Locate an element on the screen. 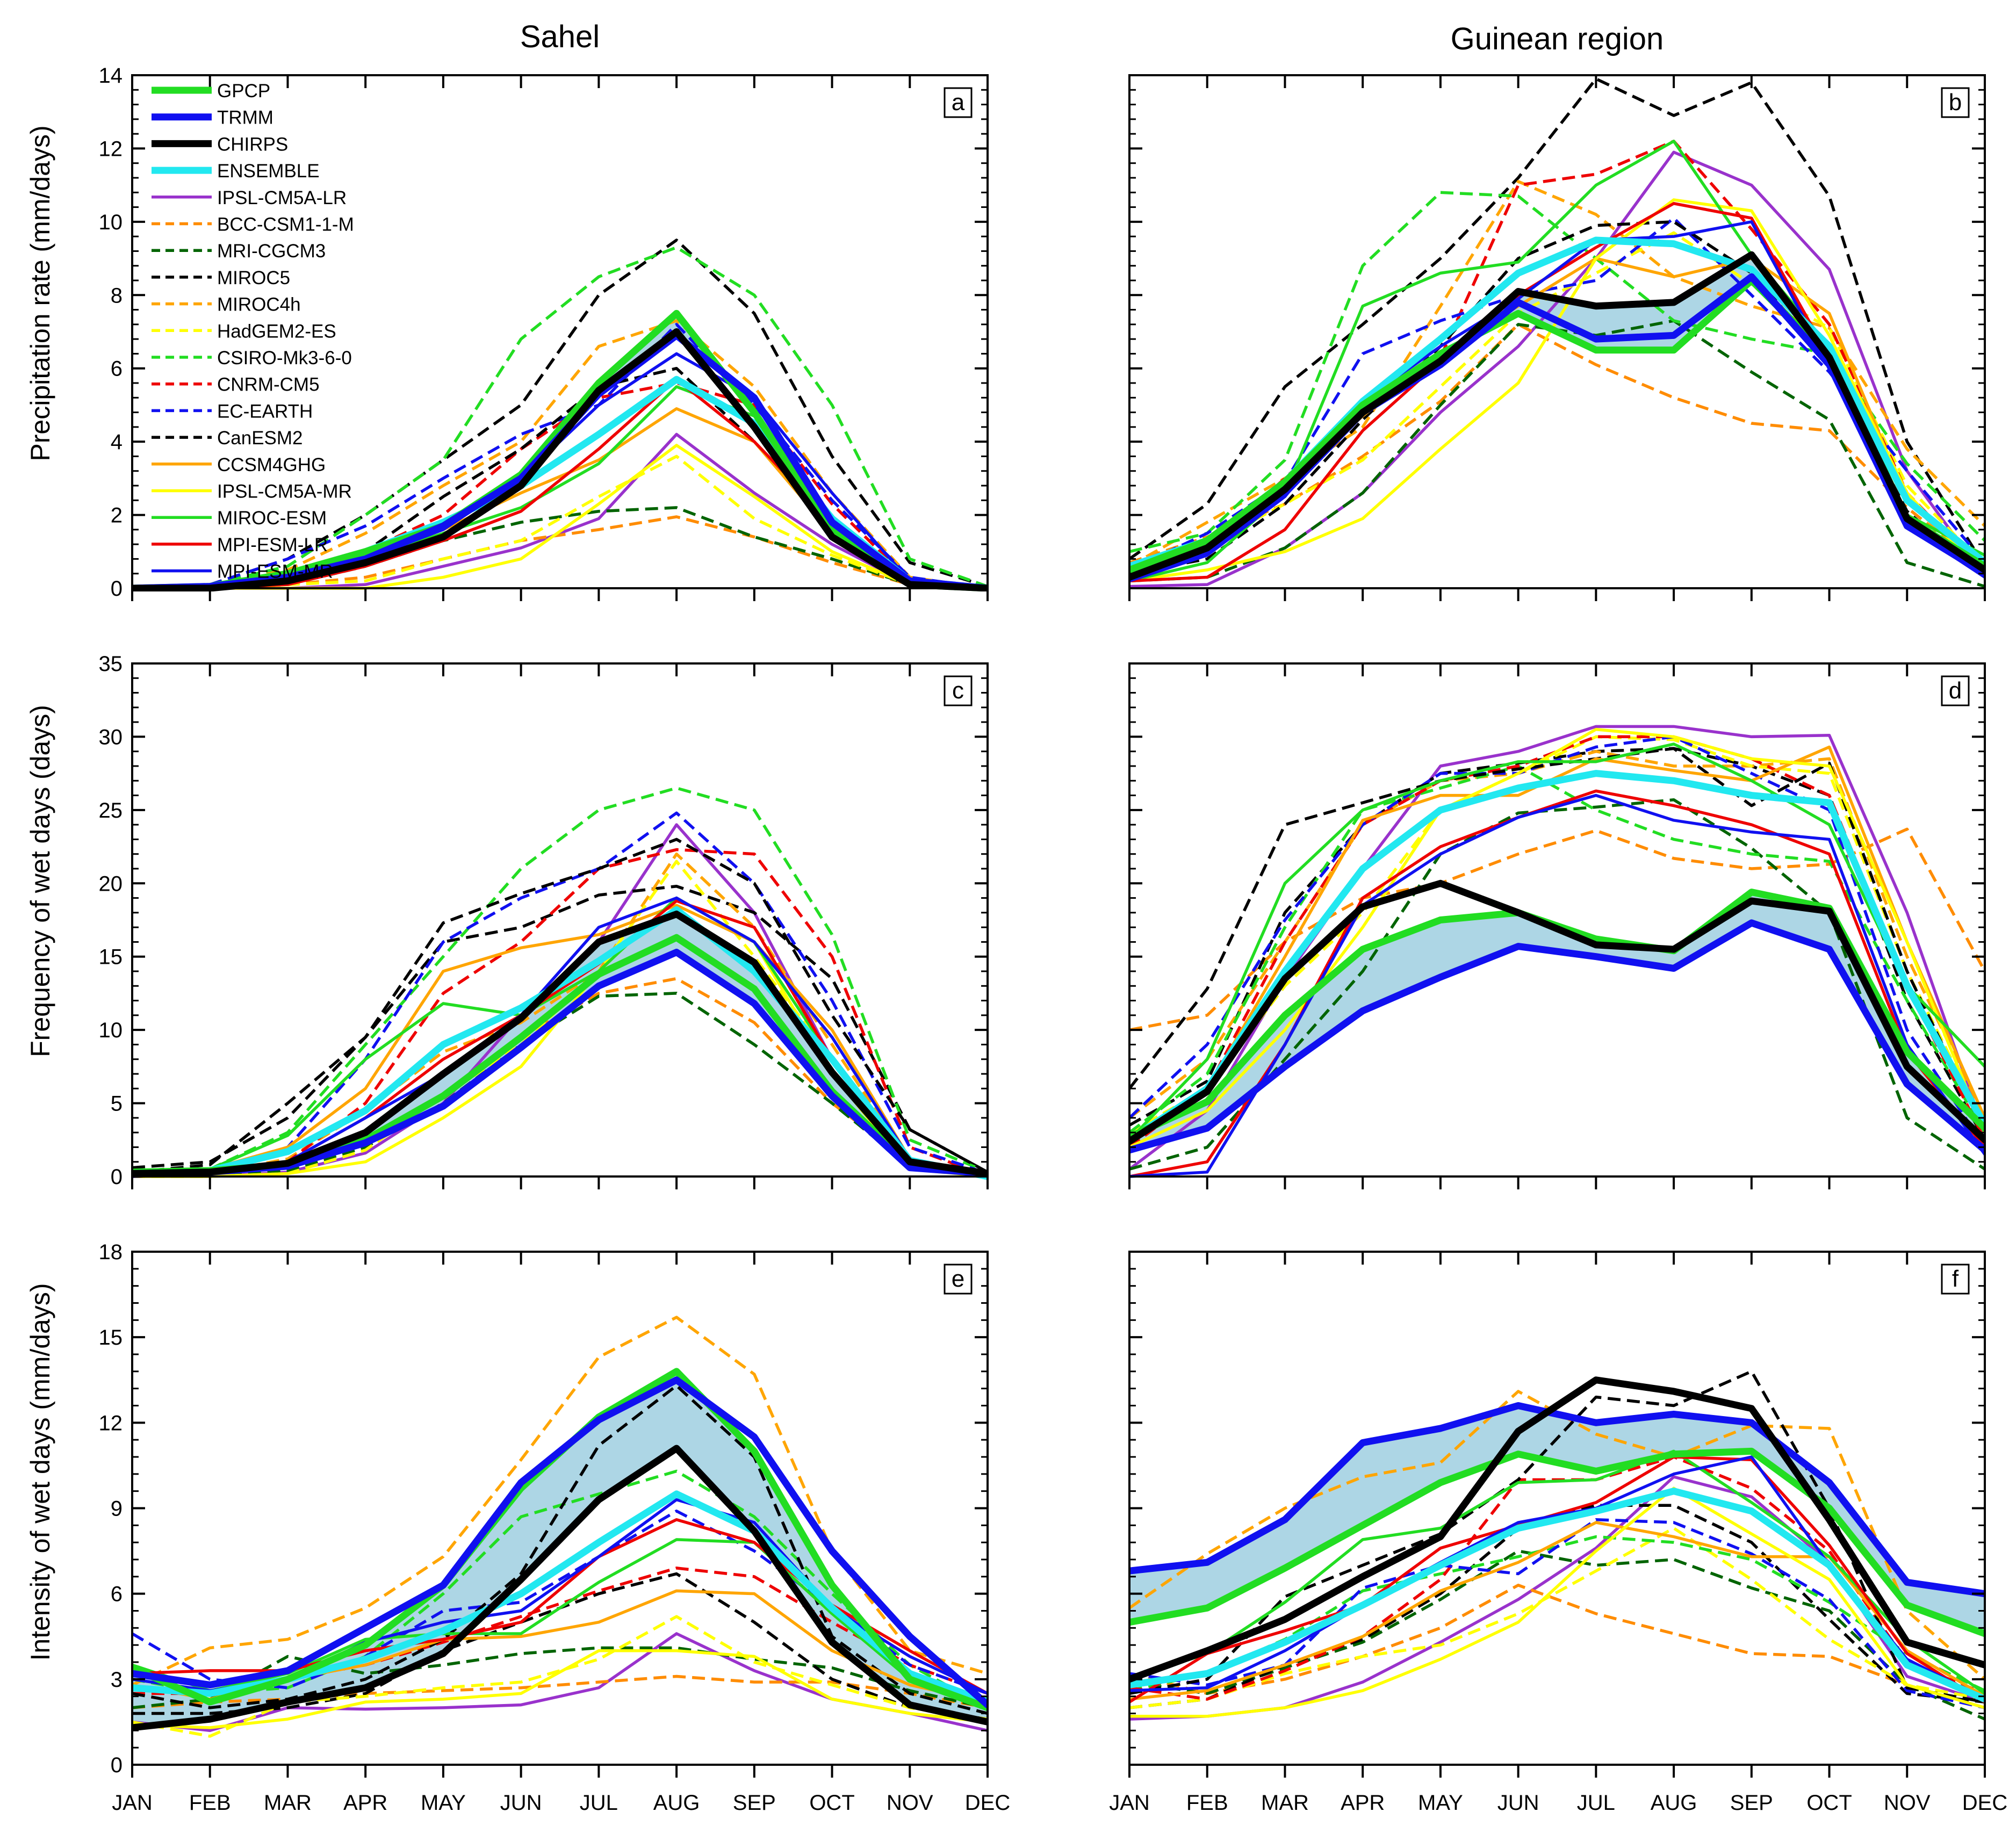 The width and height of the screenshot is (2009, 1848). ytick-label-c-2: 10 is located at coordinates (111, 1030).